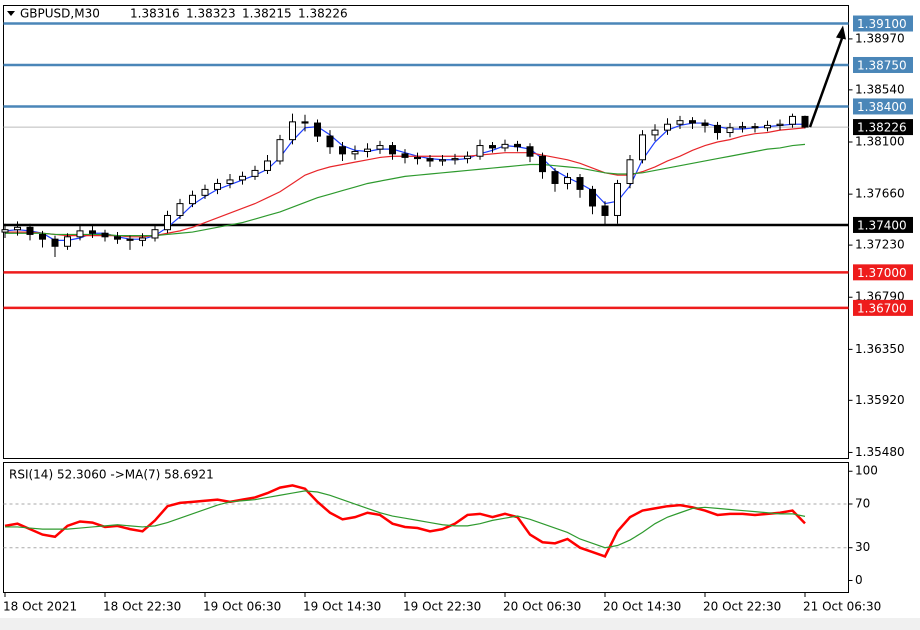  I want to click on x-tick-label: 19 Oct 06:30, so click(242, 607).